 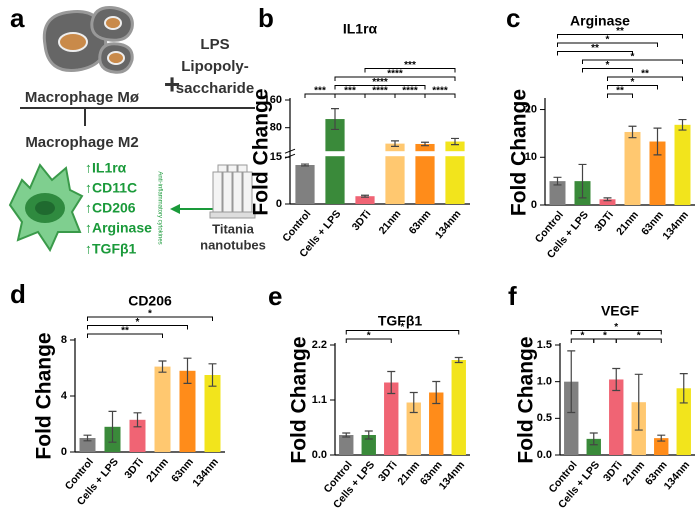 What do you see at coordinates (81, 142) in the screenshot?
I see `result-label: Macrophage M2` at bounding box center [81, 142].